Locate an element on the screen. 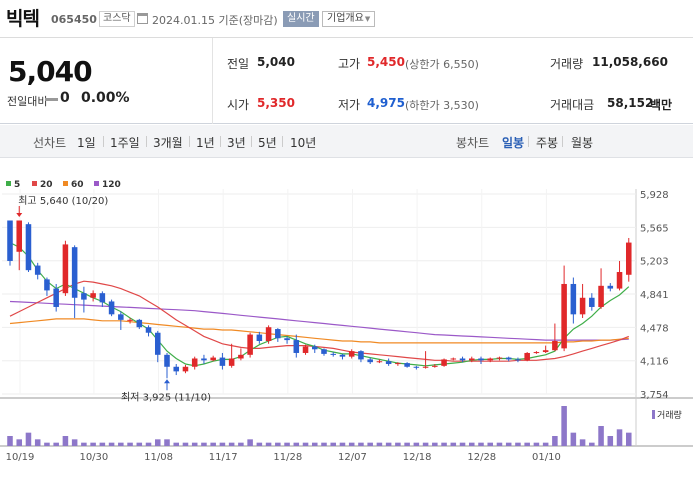 This screenshot has height=477, width=693. x-tick-label: 10/30 is located at coordinates (93, 457).